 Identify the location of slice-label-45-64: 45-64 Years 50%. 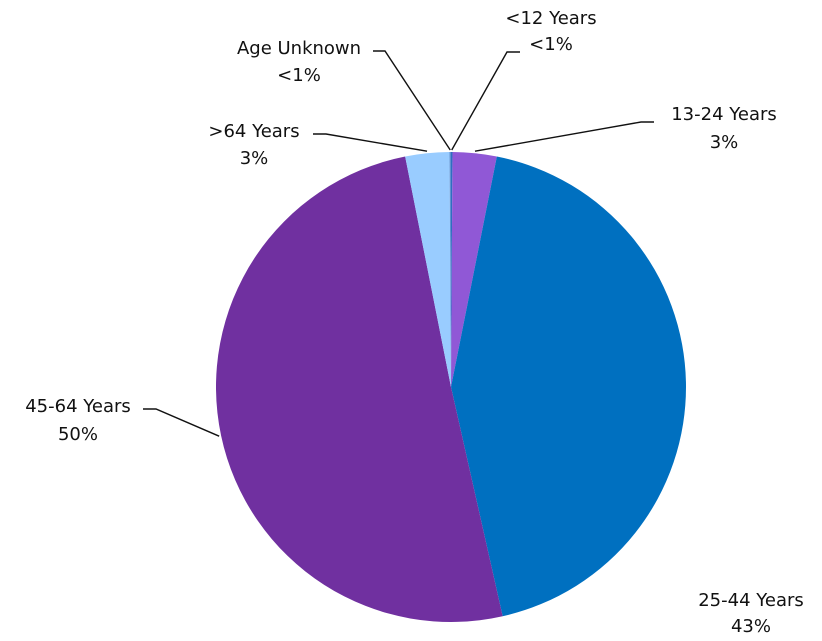
(78, 420).